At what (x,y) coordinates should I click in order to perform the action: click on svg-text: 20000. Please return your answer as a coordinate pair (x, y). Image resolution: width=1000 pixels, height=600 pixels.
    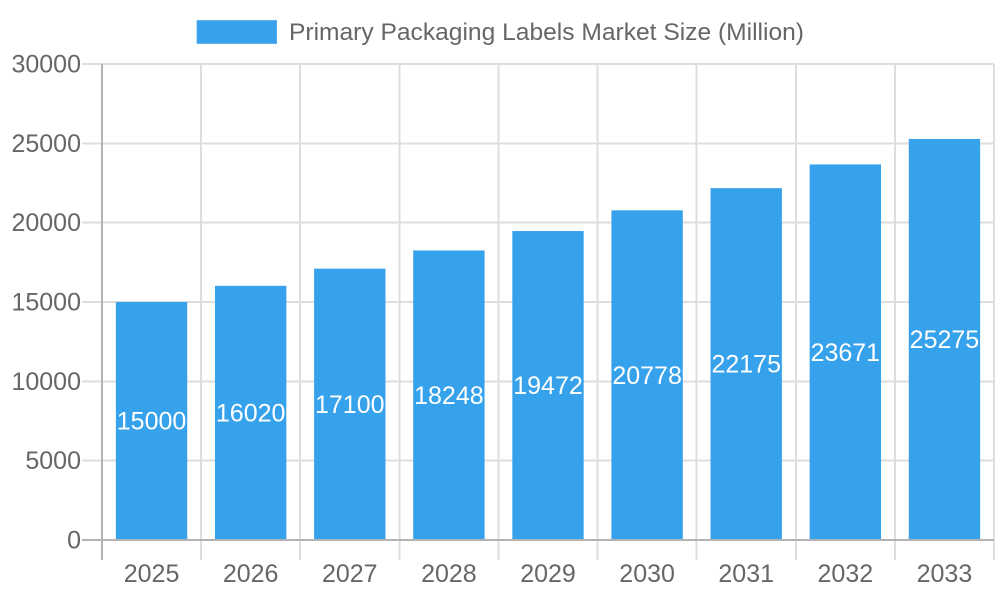
    Looking at the image, I should click on (46, 223).